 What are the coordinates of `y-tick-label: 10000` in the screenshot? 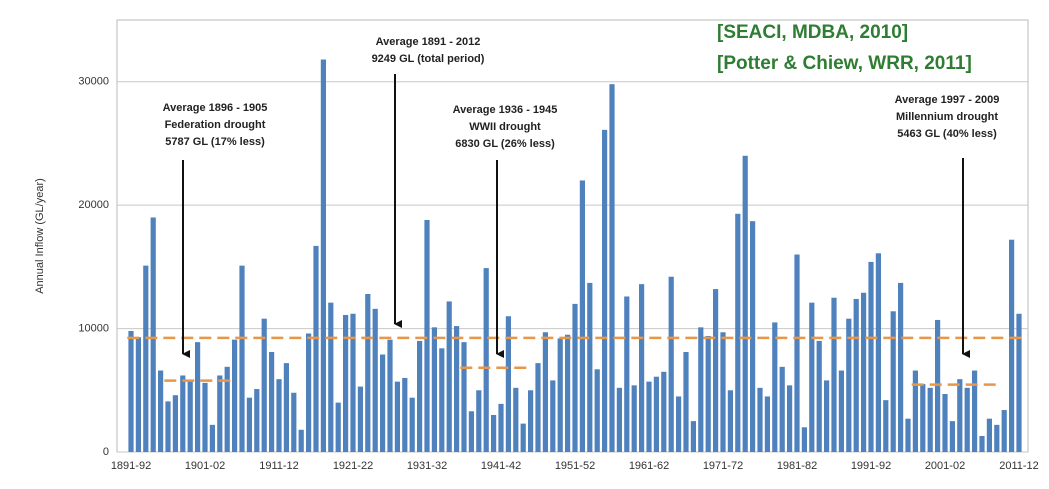 It's located at (93, 328).